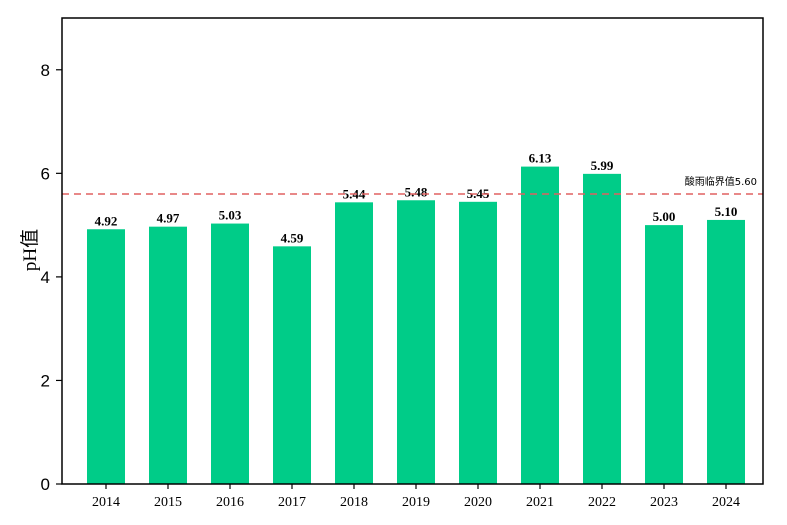 The height and width of the screenshot is (525, 787). What do you see at coordinates (602, 502) in the screenshot?
I see `x-tick-label-2022: 2022` at bounding box center [602, 502].